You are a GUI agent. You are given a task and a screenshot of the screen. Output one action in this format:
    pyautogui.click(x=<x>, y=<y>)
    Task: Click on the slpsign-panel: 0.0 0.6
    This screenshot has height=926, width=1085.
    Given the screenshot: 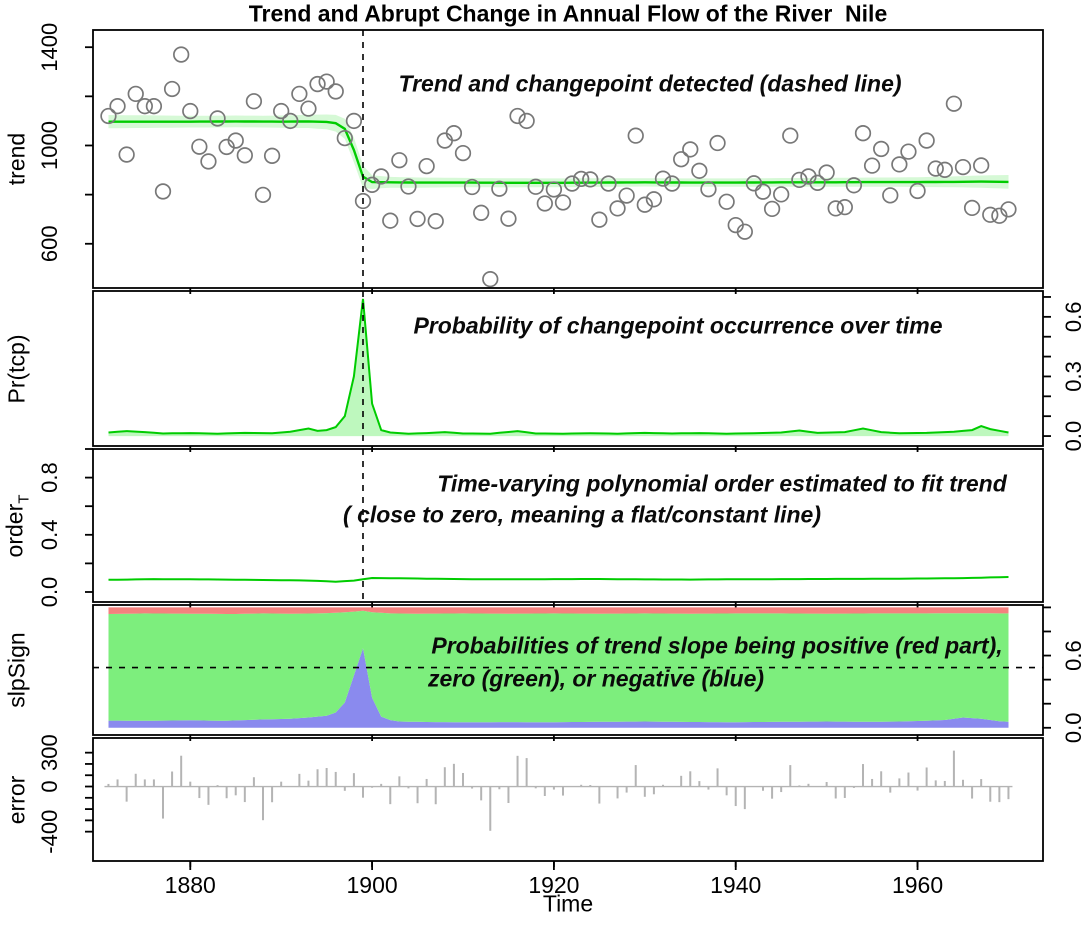 What is the action you would take?
    pyautogui.click(x=588, y=673)
    